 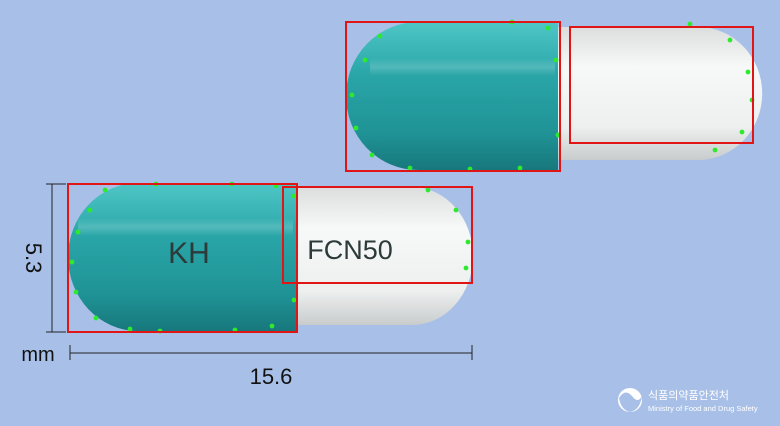 I want to click on mfds-emblem-icon, so click(x=630, y=400).